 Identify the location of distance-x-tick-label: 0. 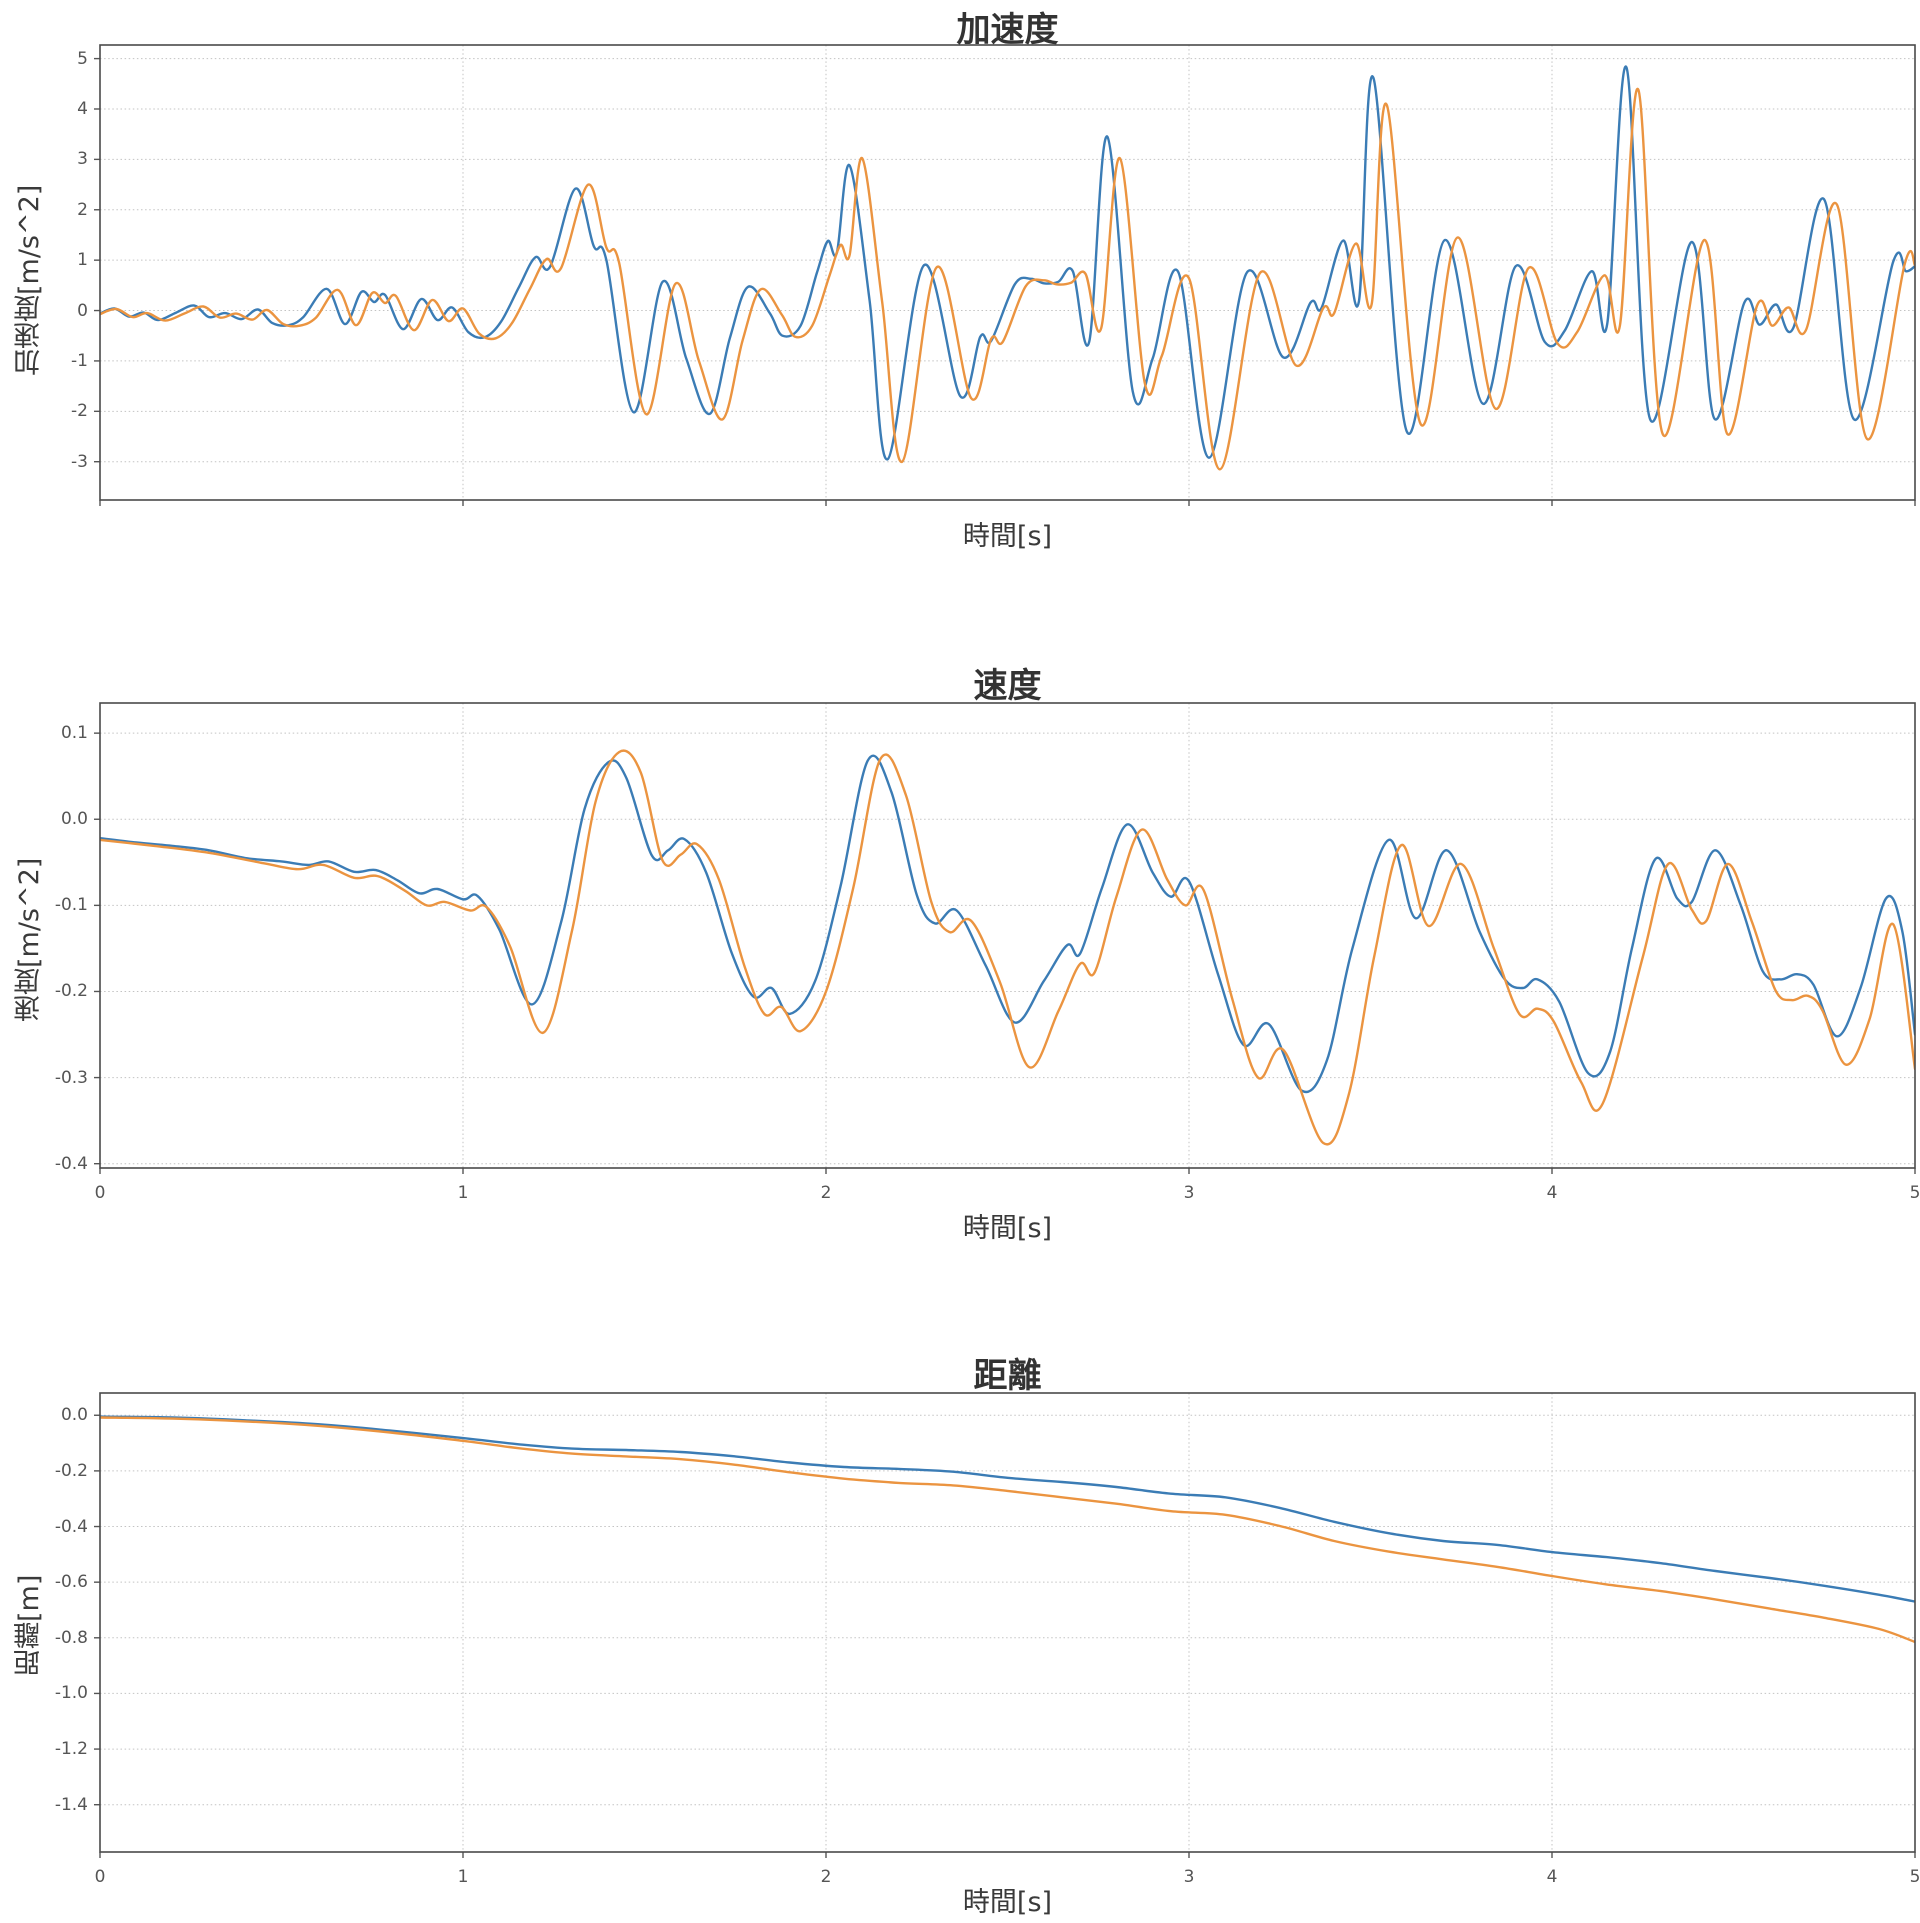
(100, 1877).